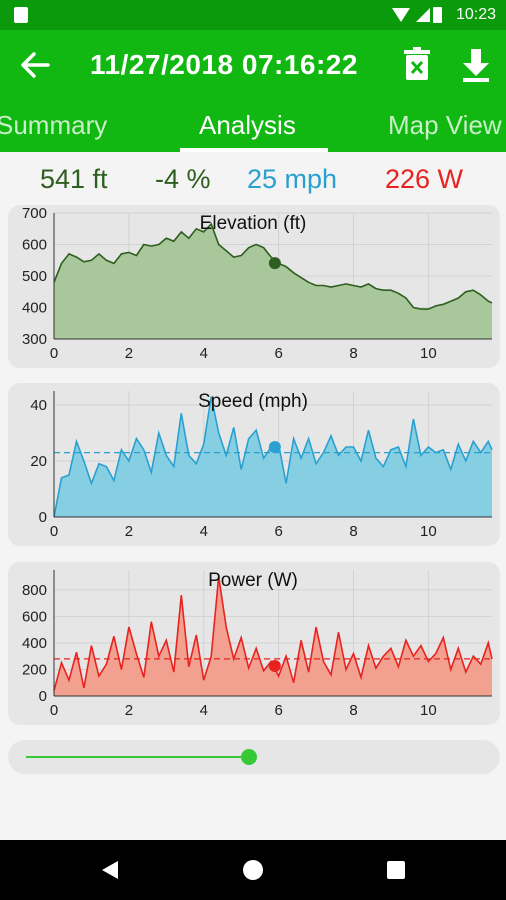 This screenshot has height=900, width=506. Describe the element at coordinates (138, 757) in the screenshot. I see `slider-track` at that location.